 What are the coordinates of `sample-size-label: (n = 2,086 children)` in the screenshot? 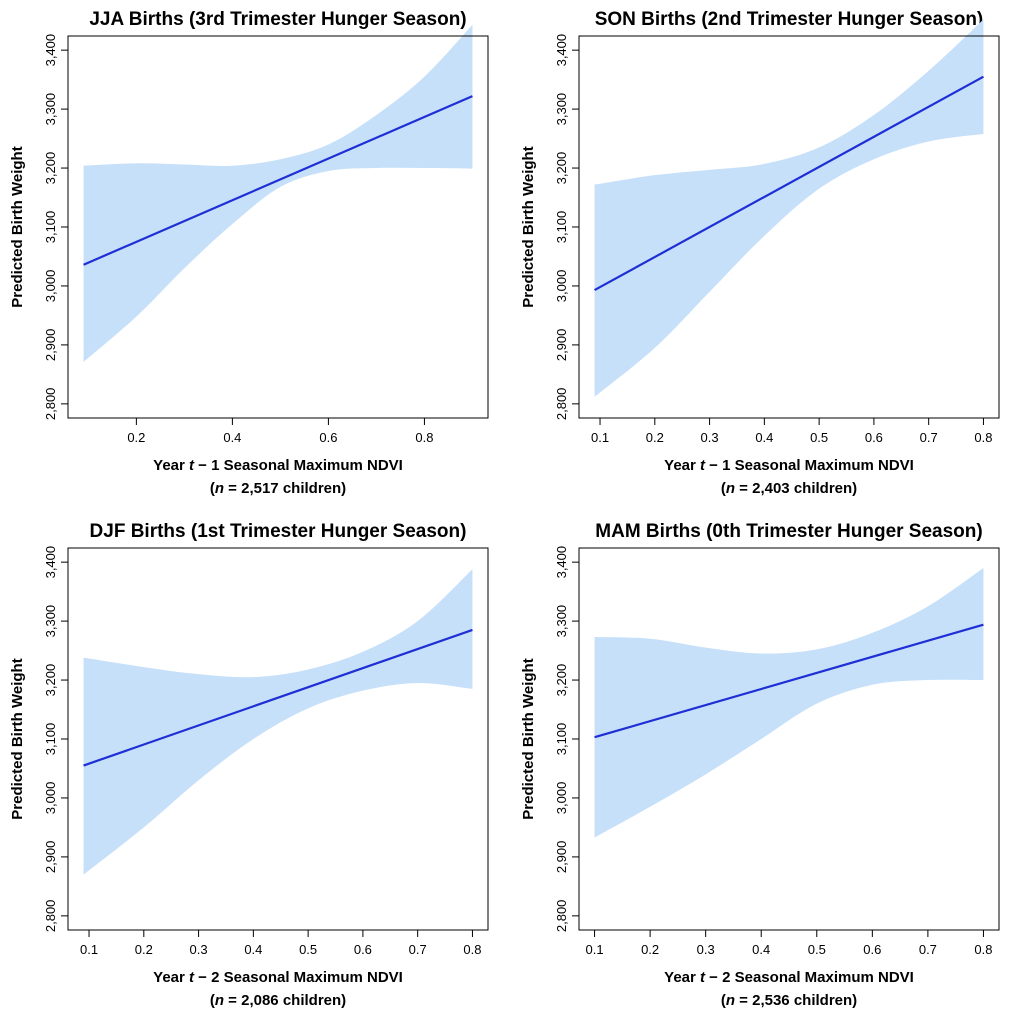 It's located at (278, 1000).